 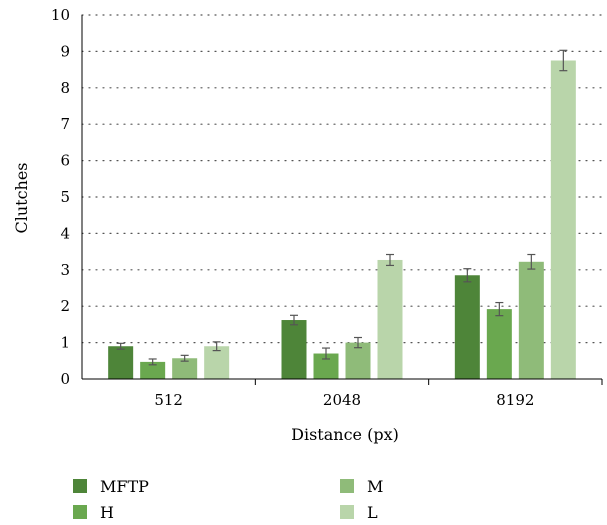 I want to click on y-tick-label: 7, so click(x=65, y=124).